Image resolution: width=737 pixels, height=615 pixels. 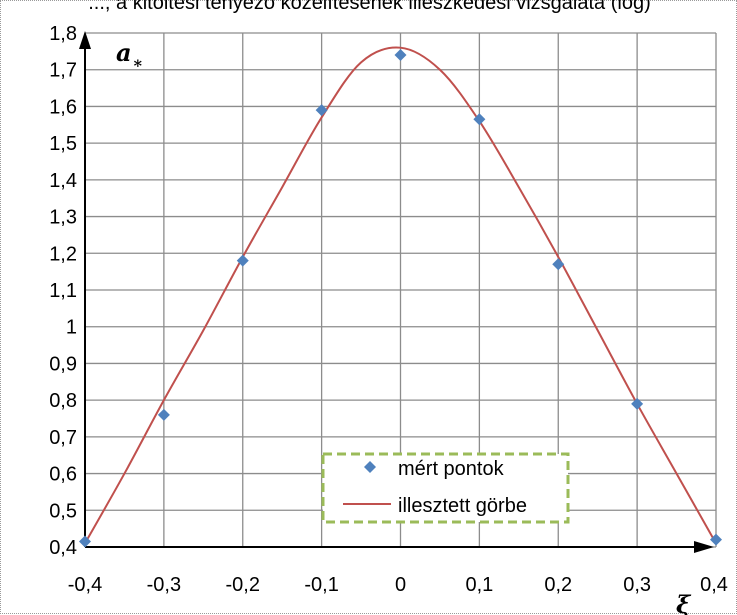 I want to click on y-tick-label-10: 1,4, so click(x=63, y=181).